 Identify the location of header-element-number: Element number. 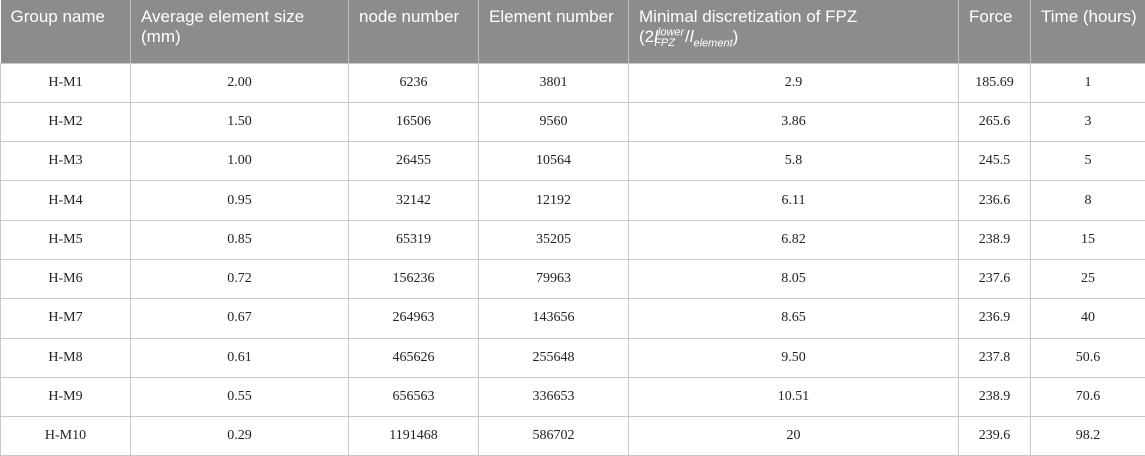
(553, 31).